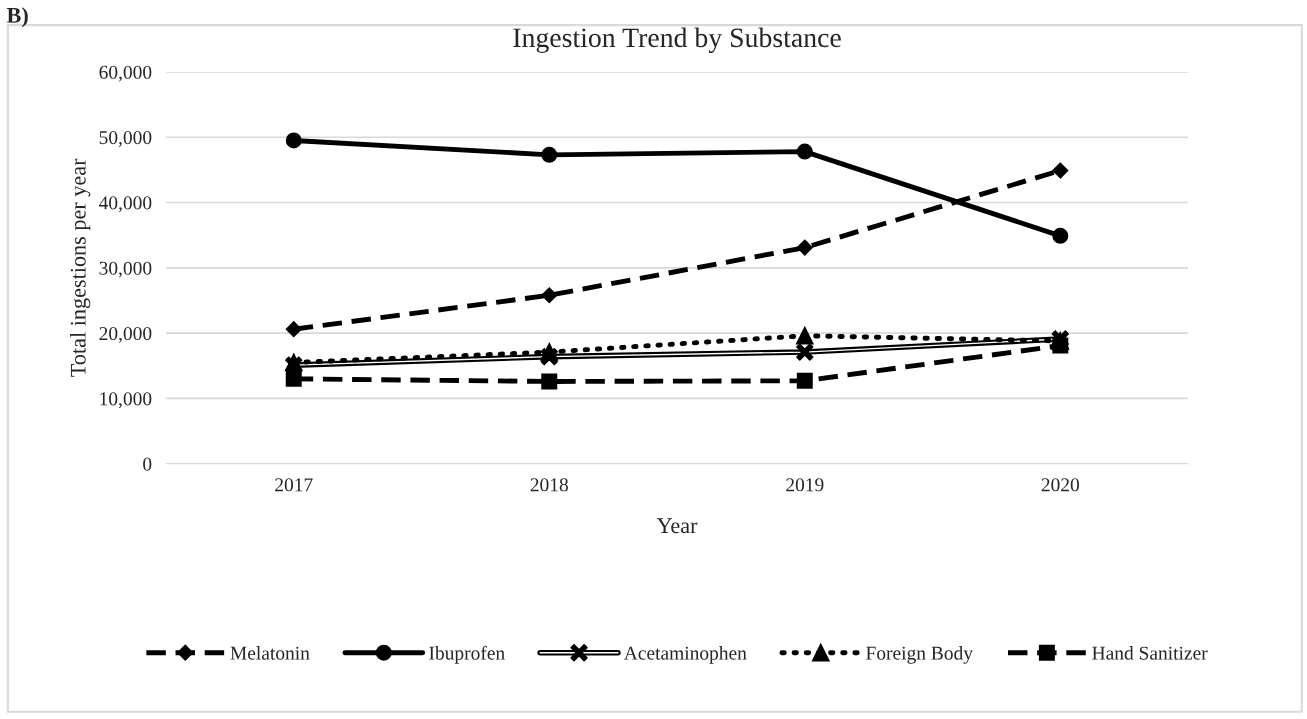 The height and width of the screenshot is (719, 1307). What do you see at coordinates (467, 654) in the screenshot?
I see `legend-label: Ibuprofen` at bounding box center [467, 654].